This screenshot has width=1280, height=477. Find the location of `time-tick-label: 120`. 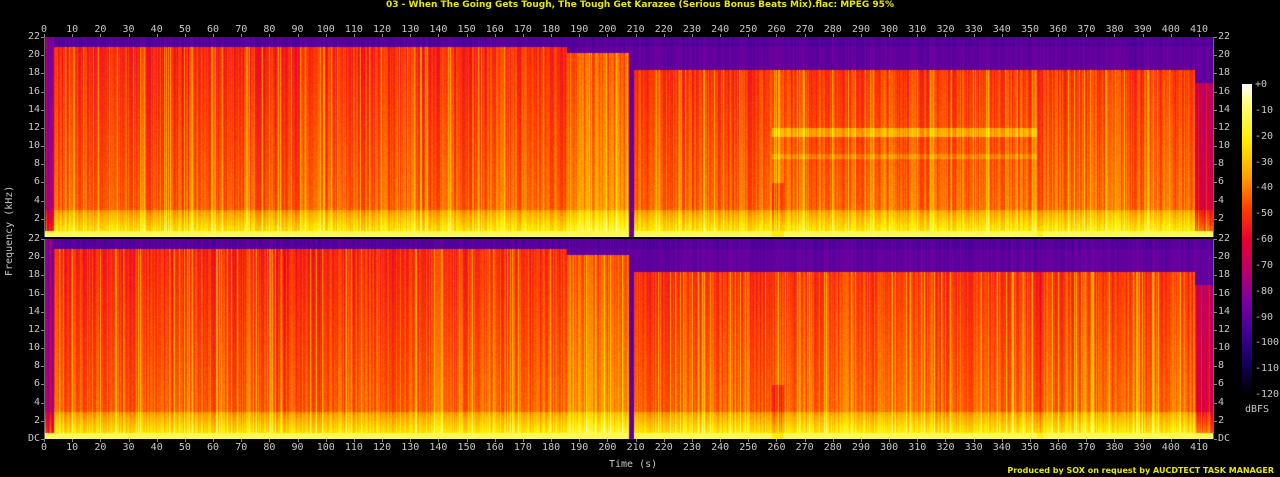

time-tick-label: 120 is located at coordinates (382, 29).